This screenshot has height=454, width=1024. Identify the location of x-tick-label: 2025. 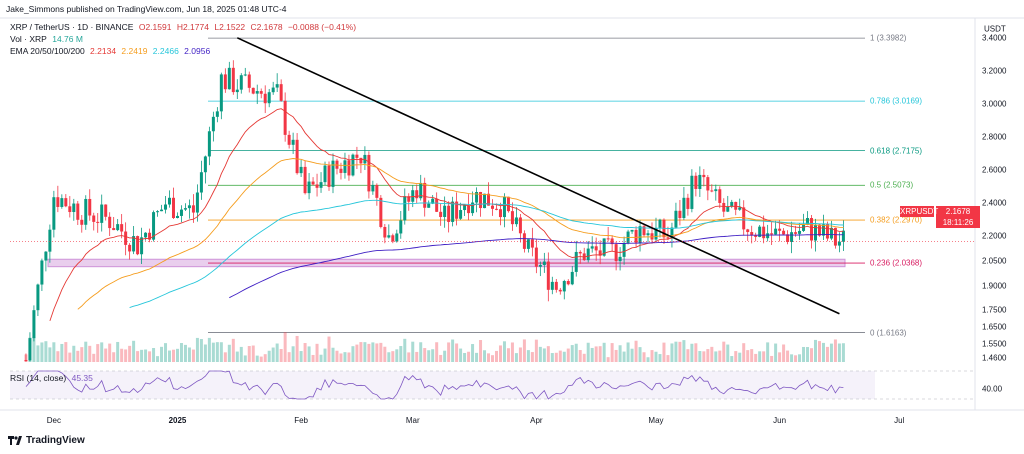
(177, 420).